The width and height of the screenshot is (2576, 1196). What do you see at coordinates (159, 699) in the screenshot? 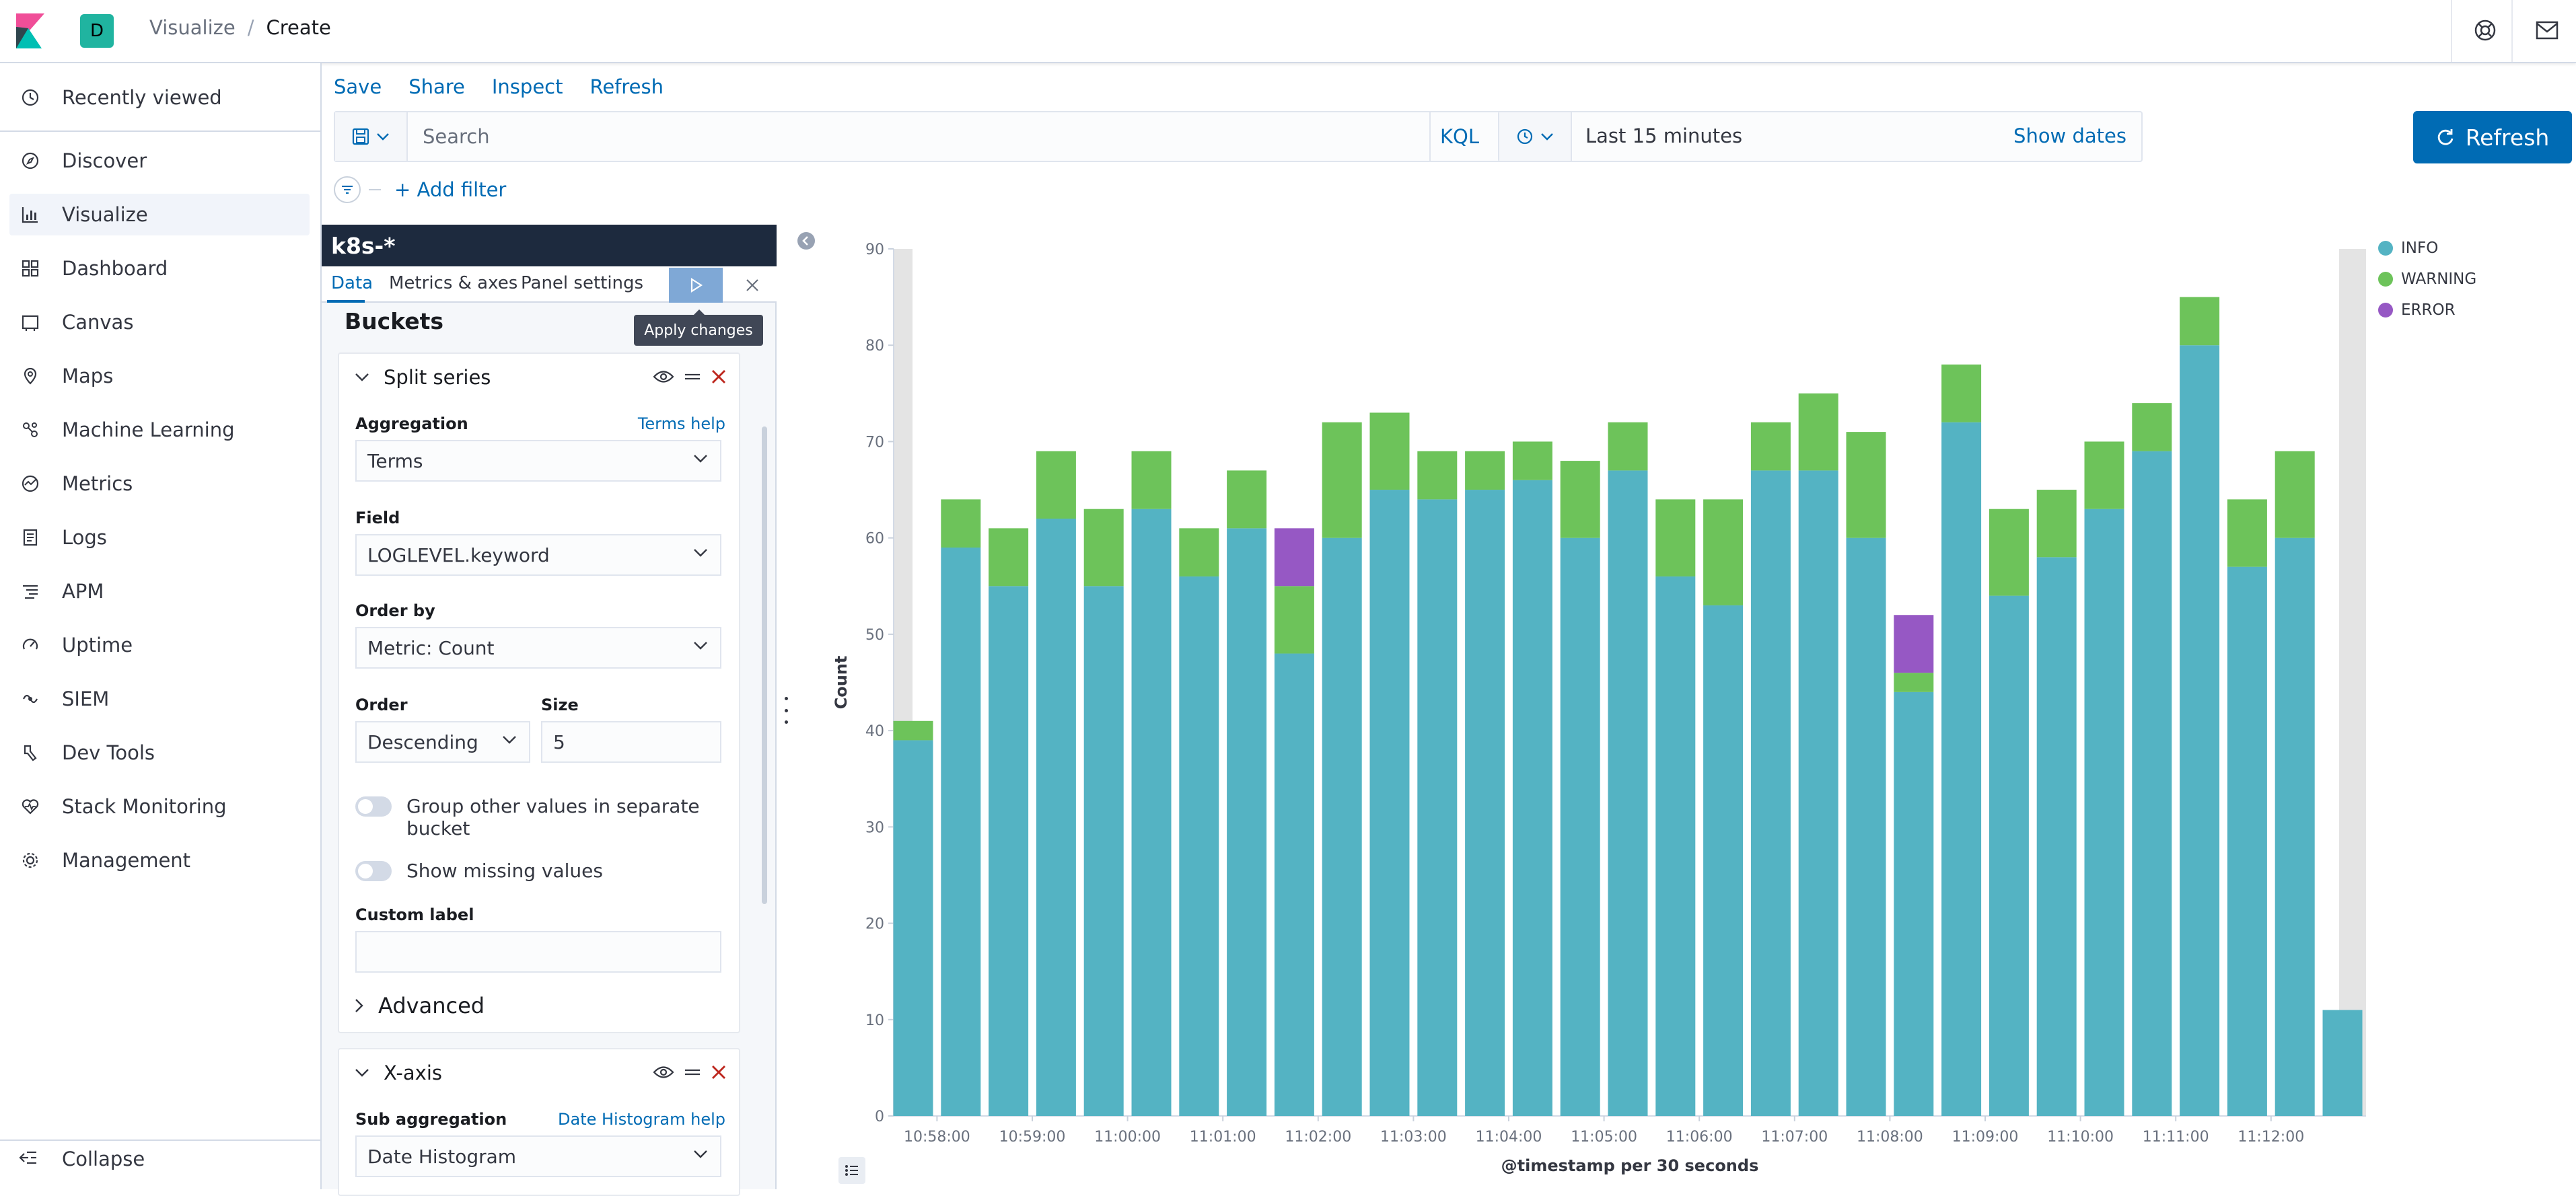
I see `nav-siem: SIEM` at bounding box center [159, 699].